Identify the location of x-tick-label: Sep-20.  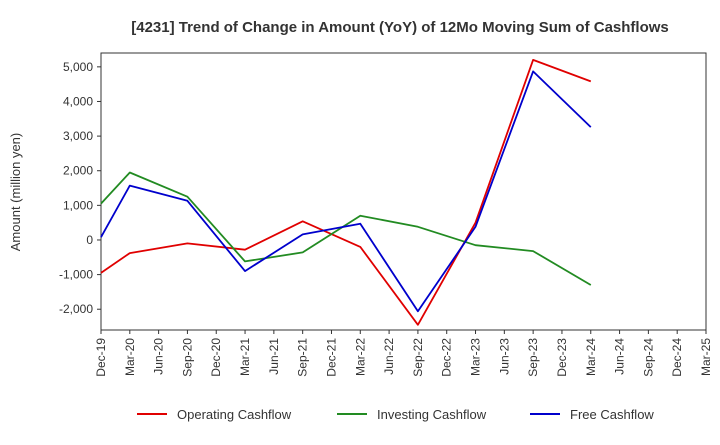
(187, 357).